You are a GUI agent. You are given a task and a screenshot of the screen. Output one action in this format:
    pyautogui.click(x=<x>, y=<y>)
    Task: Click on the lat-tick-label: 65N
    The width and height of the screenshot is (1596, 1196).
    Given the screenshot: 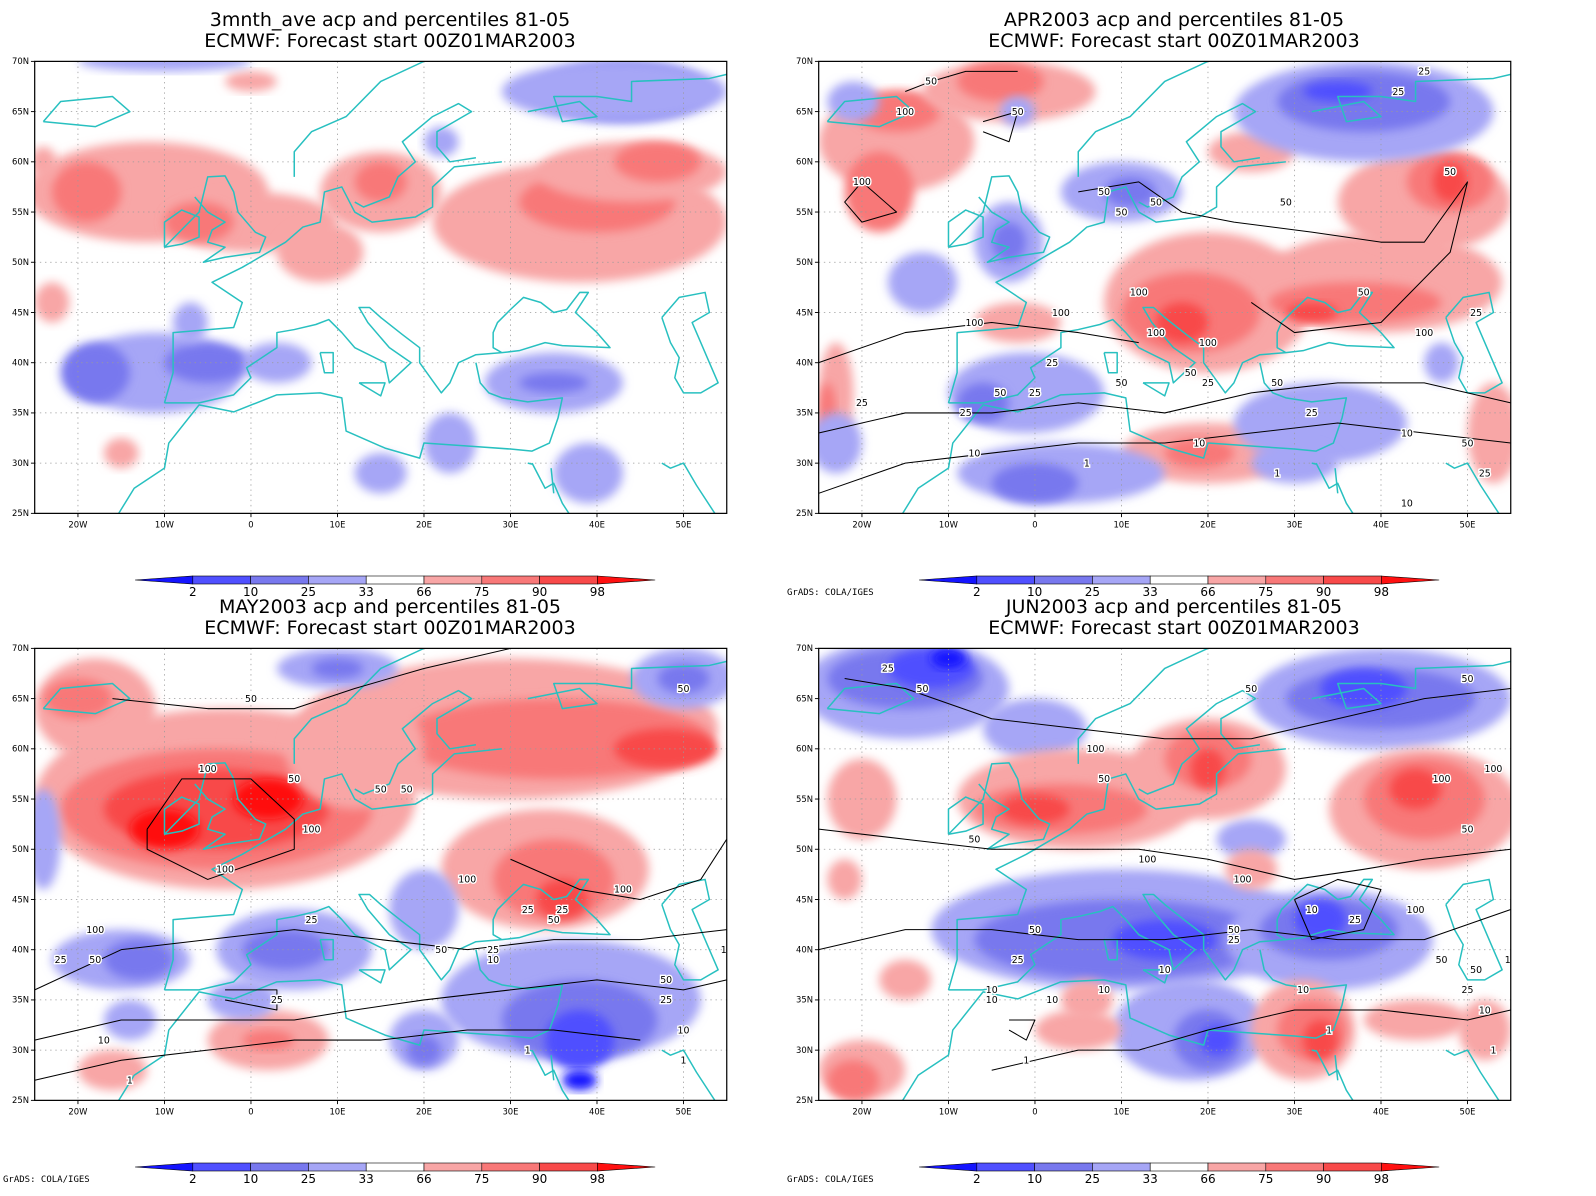 What is the action you would take?
    pyautogui.click(x=804, y=698)
    